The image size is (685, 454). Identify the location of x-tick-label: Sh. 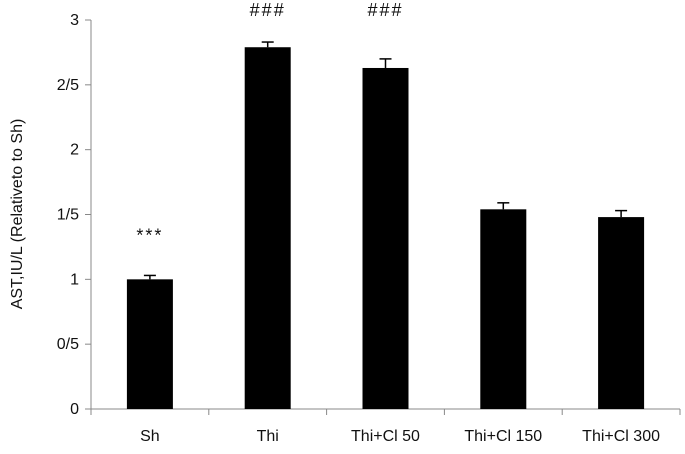
(150, 436).